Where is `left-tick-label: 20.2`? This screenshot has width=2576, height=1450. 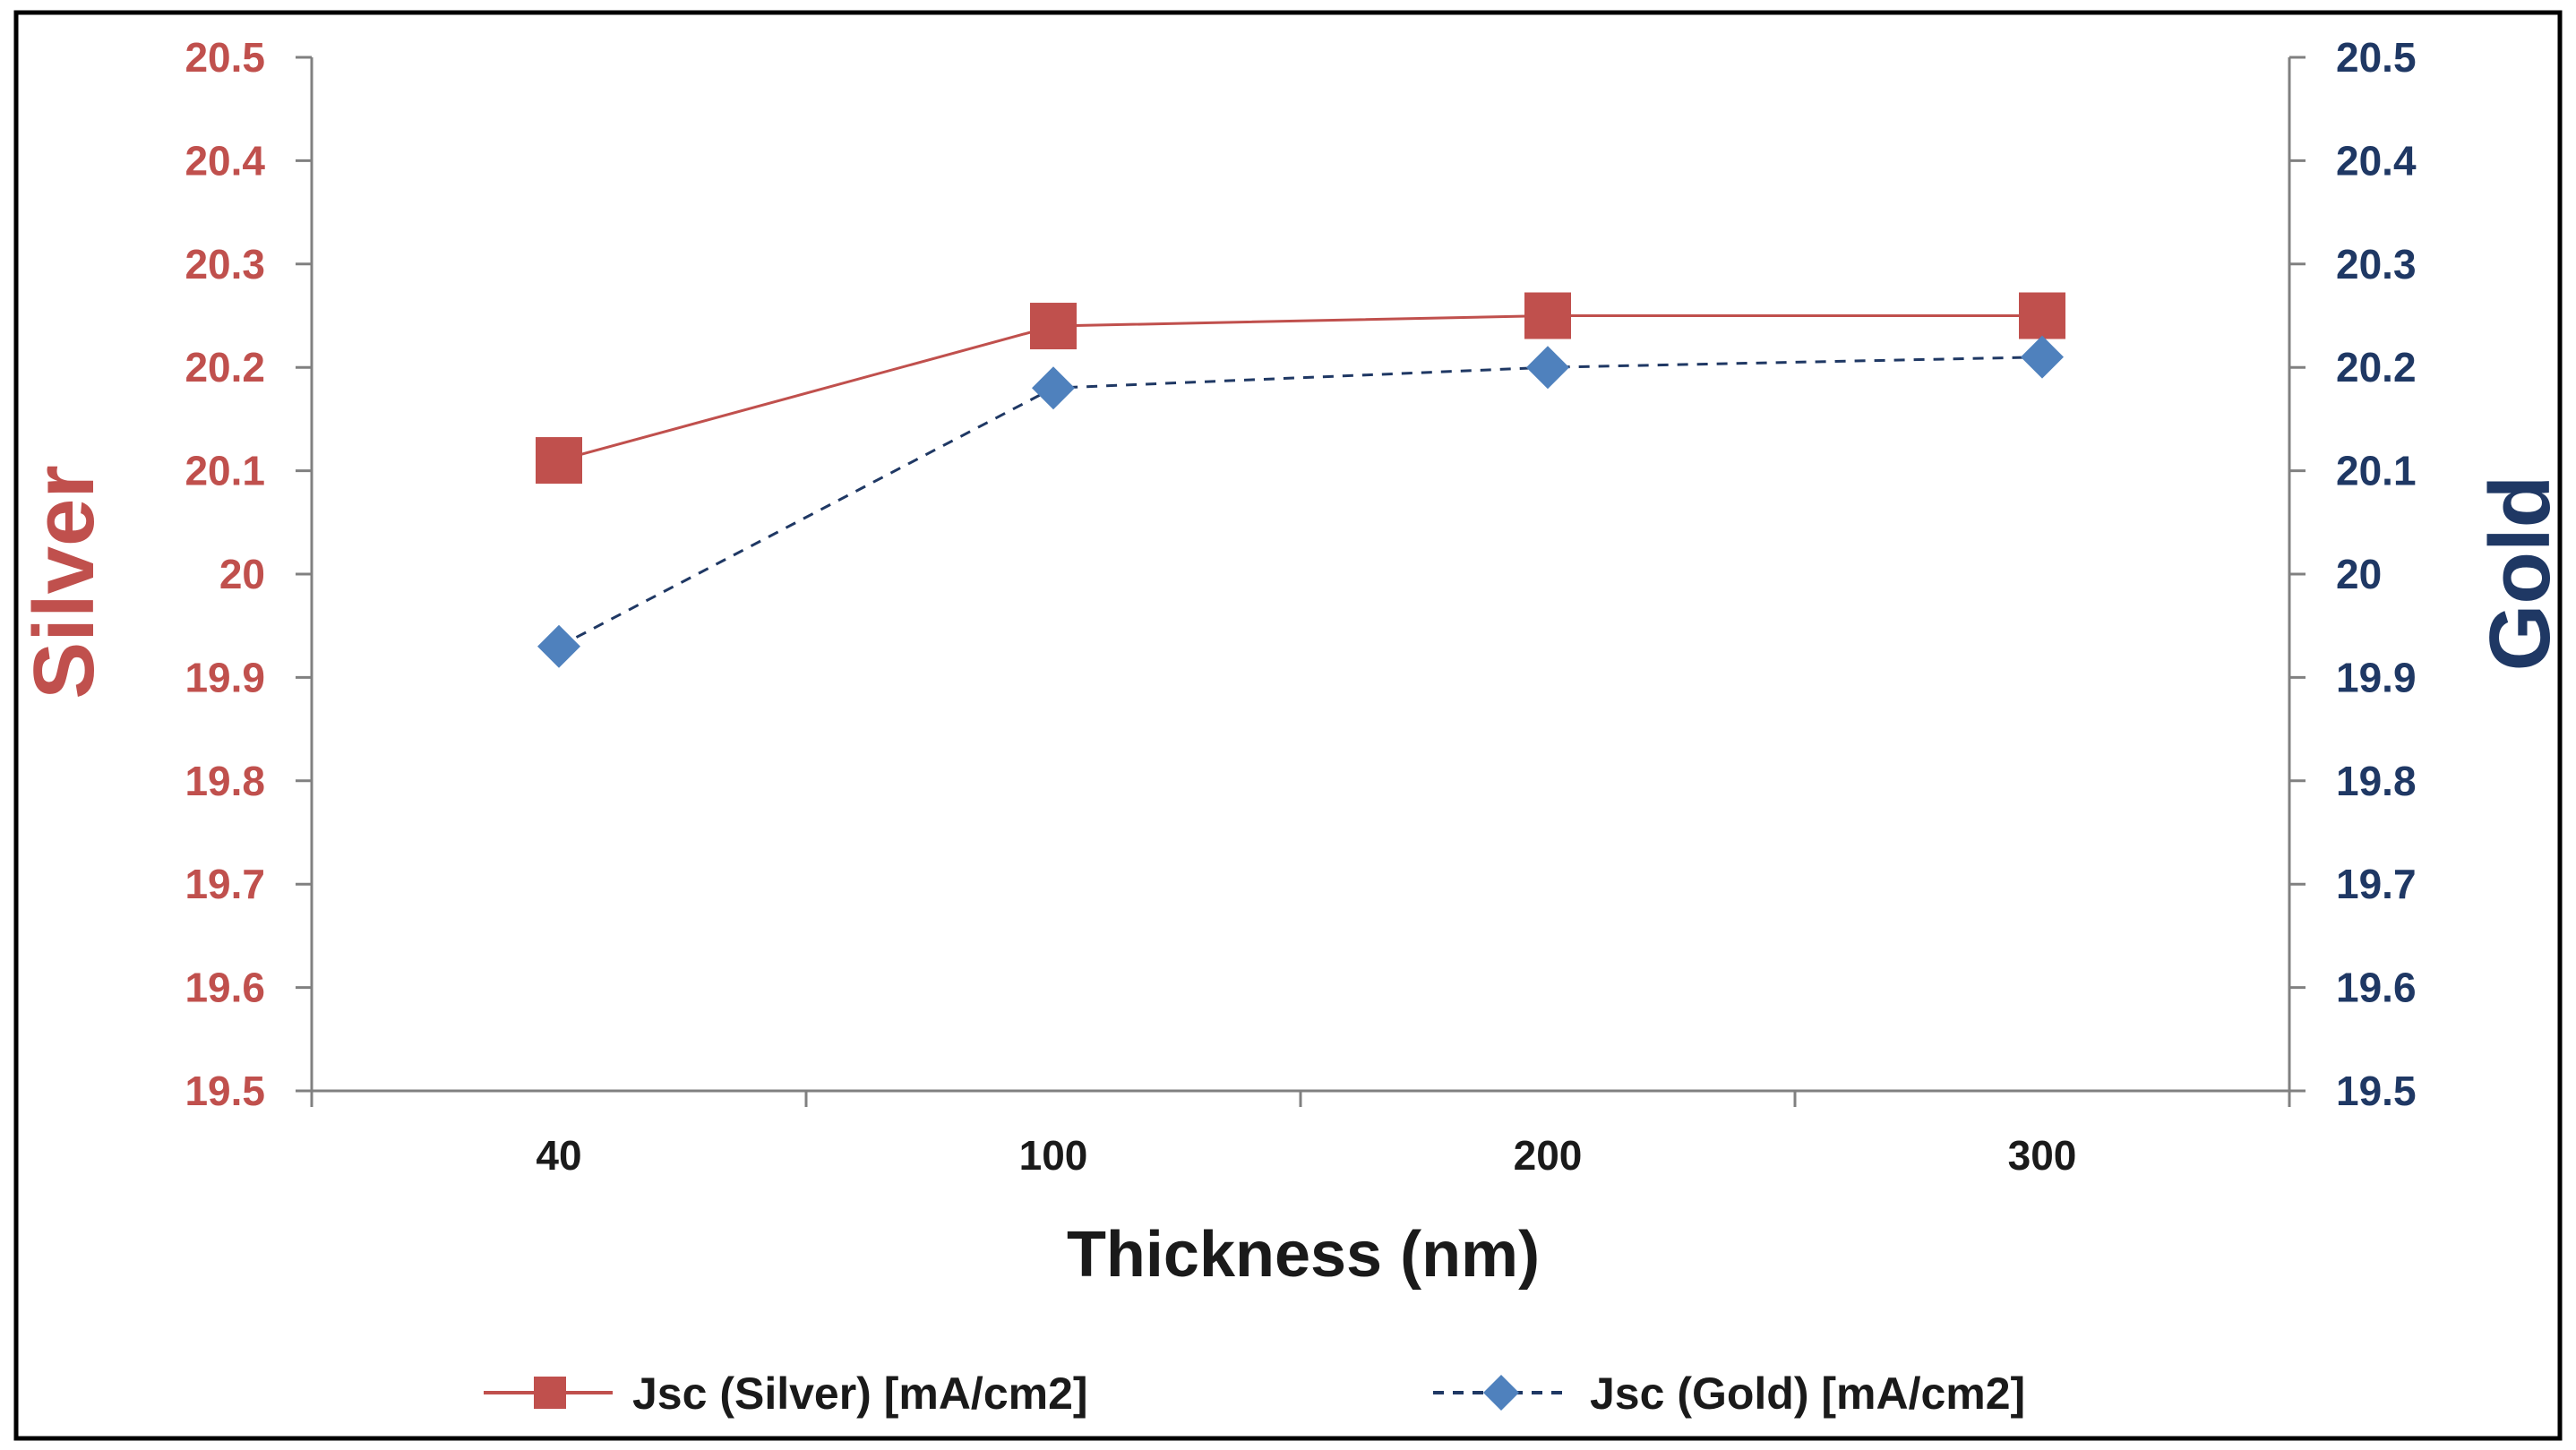
left-tick-label: 20.2 is located at coordinates (225, 367).